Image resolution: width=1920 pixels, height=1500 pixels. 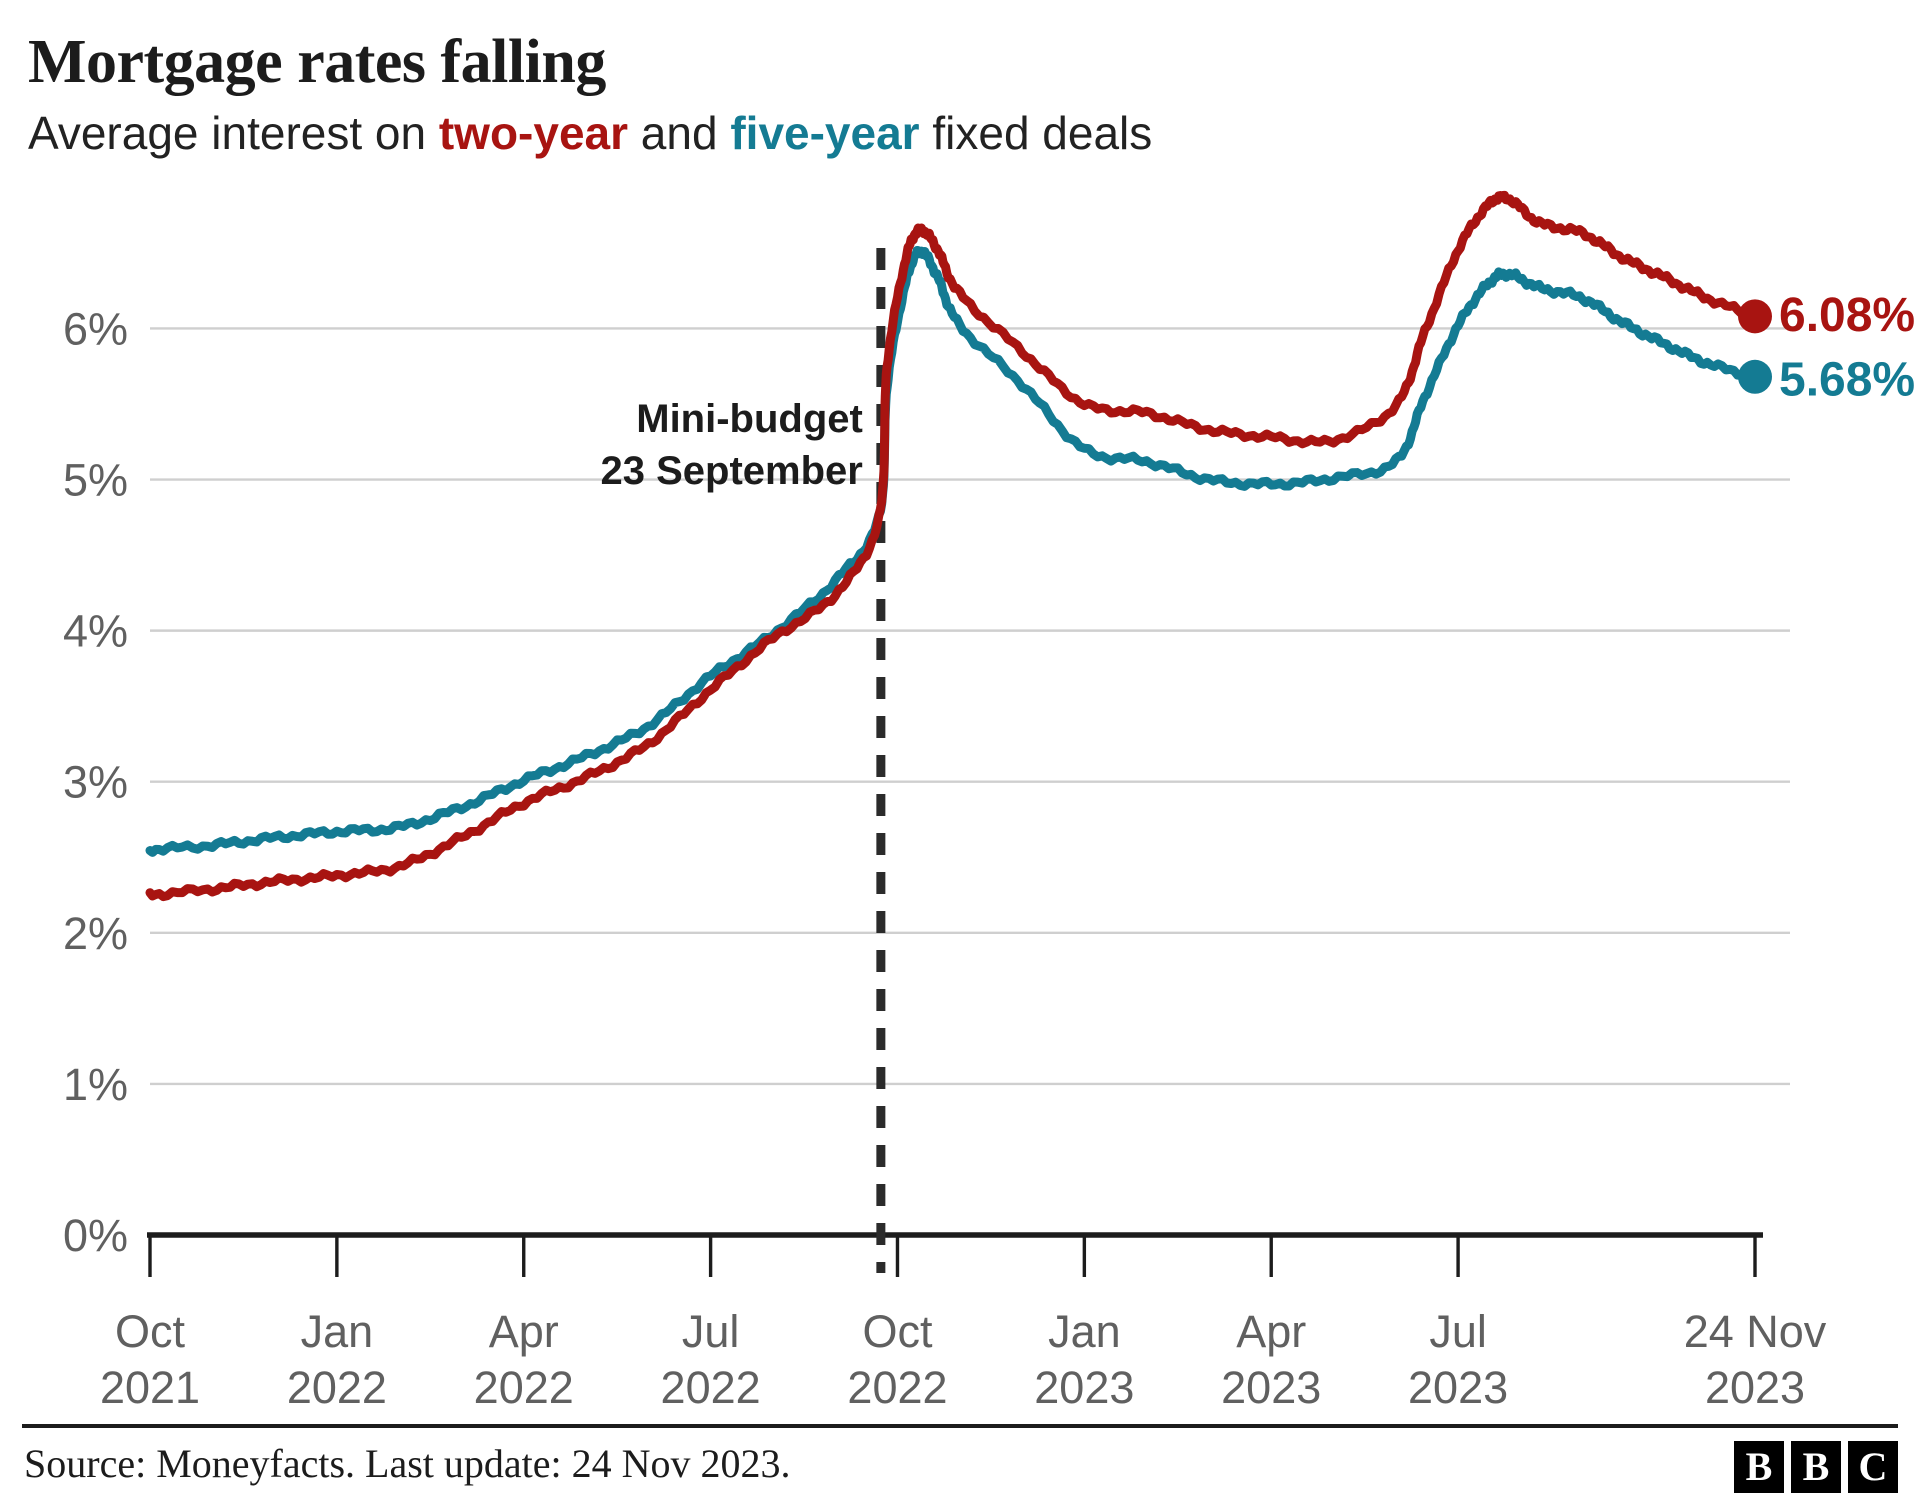 I want to click on y-axis-tick-label: 2%, so click(x=95, y=933).